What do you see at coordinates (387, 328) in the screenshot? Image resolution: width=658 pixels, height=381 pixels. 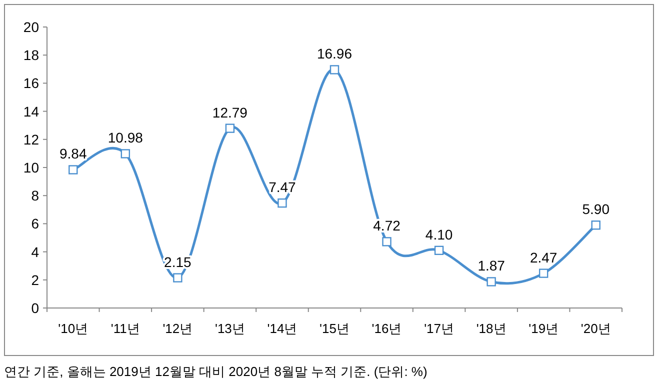 I see `x-tick-label: '16년` at bounding box center [387, 328].